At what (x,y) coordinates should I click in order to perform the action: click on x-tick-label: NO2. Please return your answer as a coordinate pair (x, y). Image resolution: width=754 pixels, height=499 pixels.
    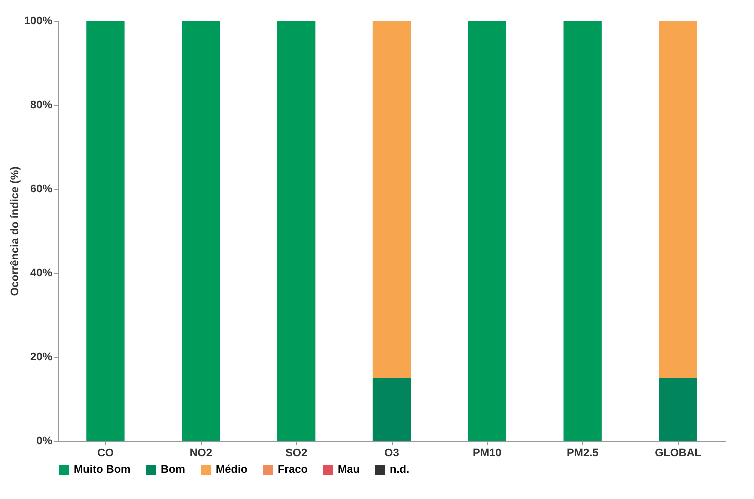
    Looking at the image, I should click on (201, 454).